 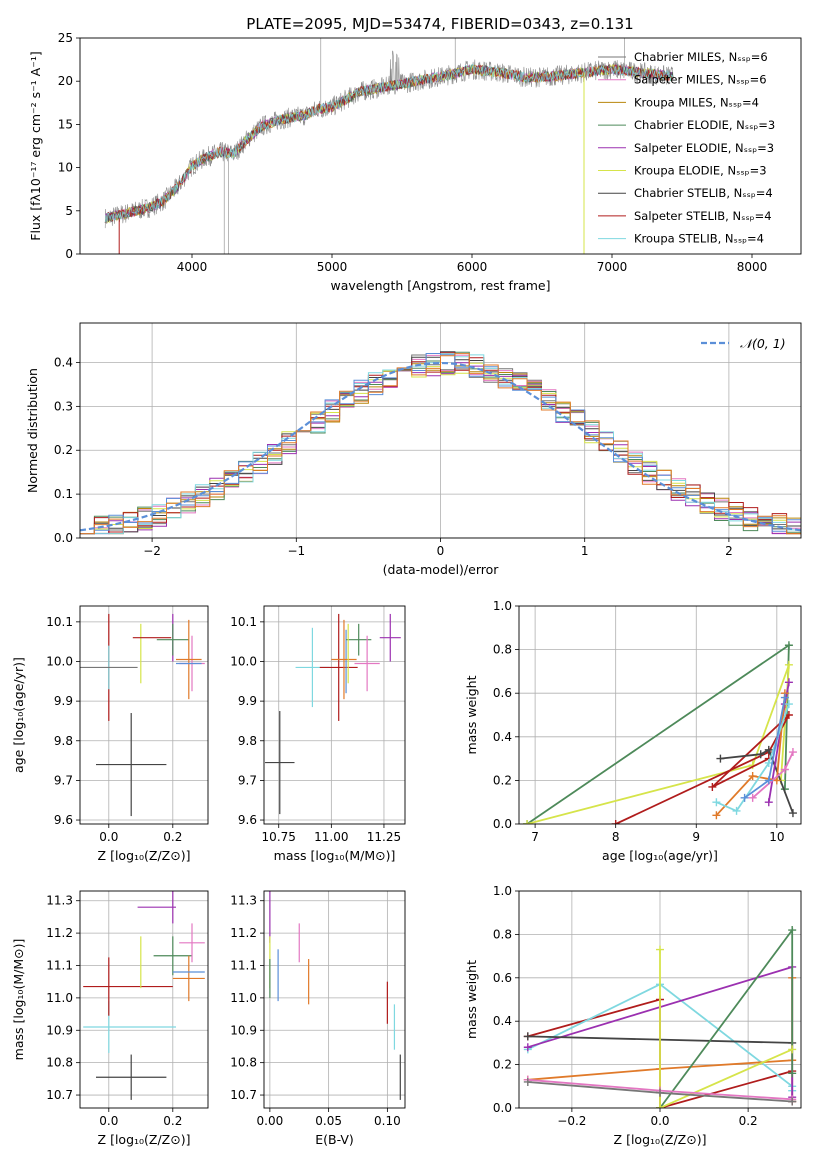 I want to click on spectrum-ytick-label: 20, so click(x=65, y=81).